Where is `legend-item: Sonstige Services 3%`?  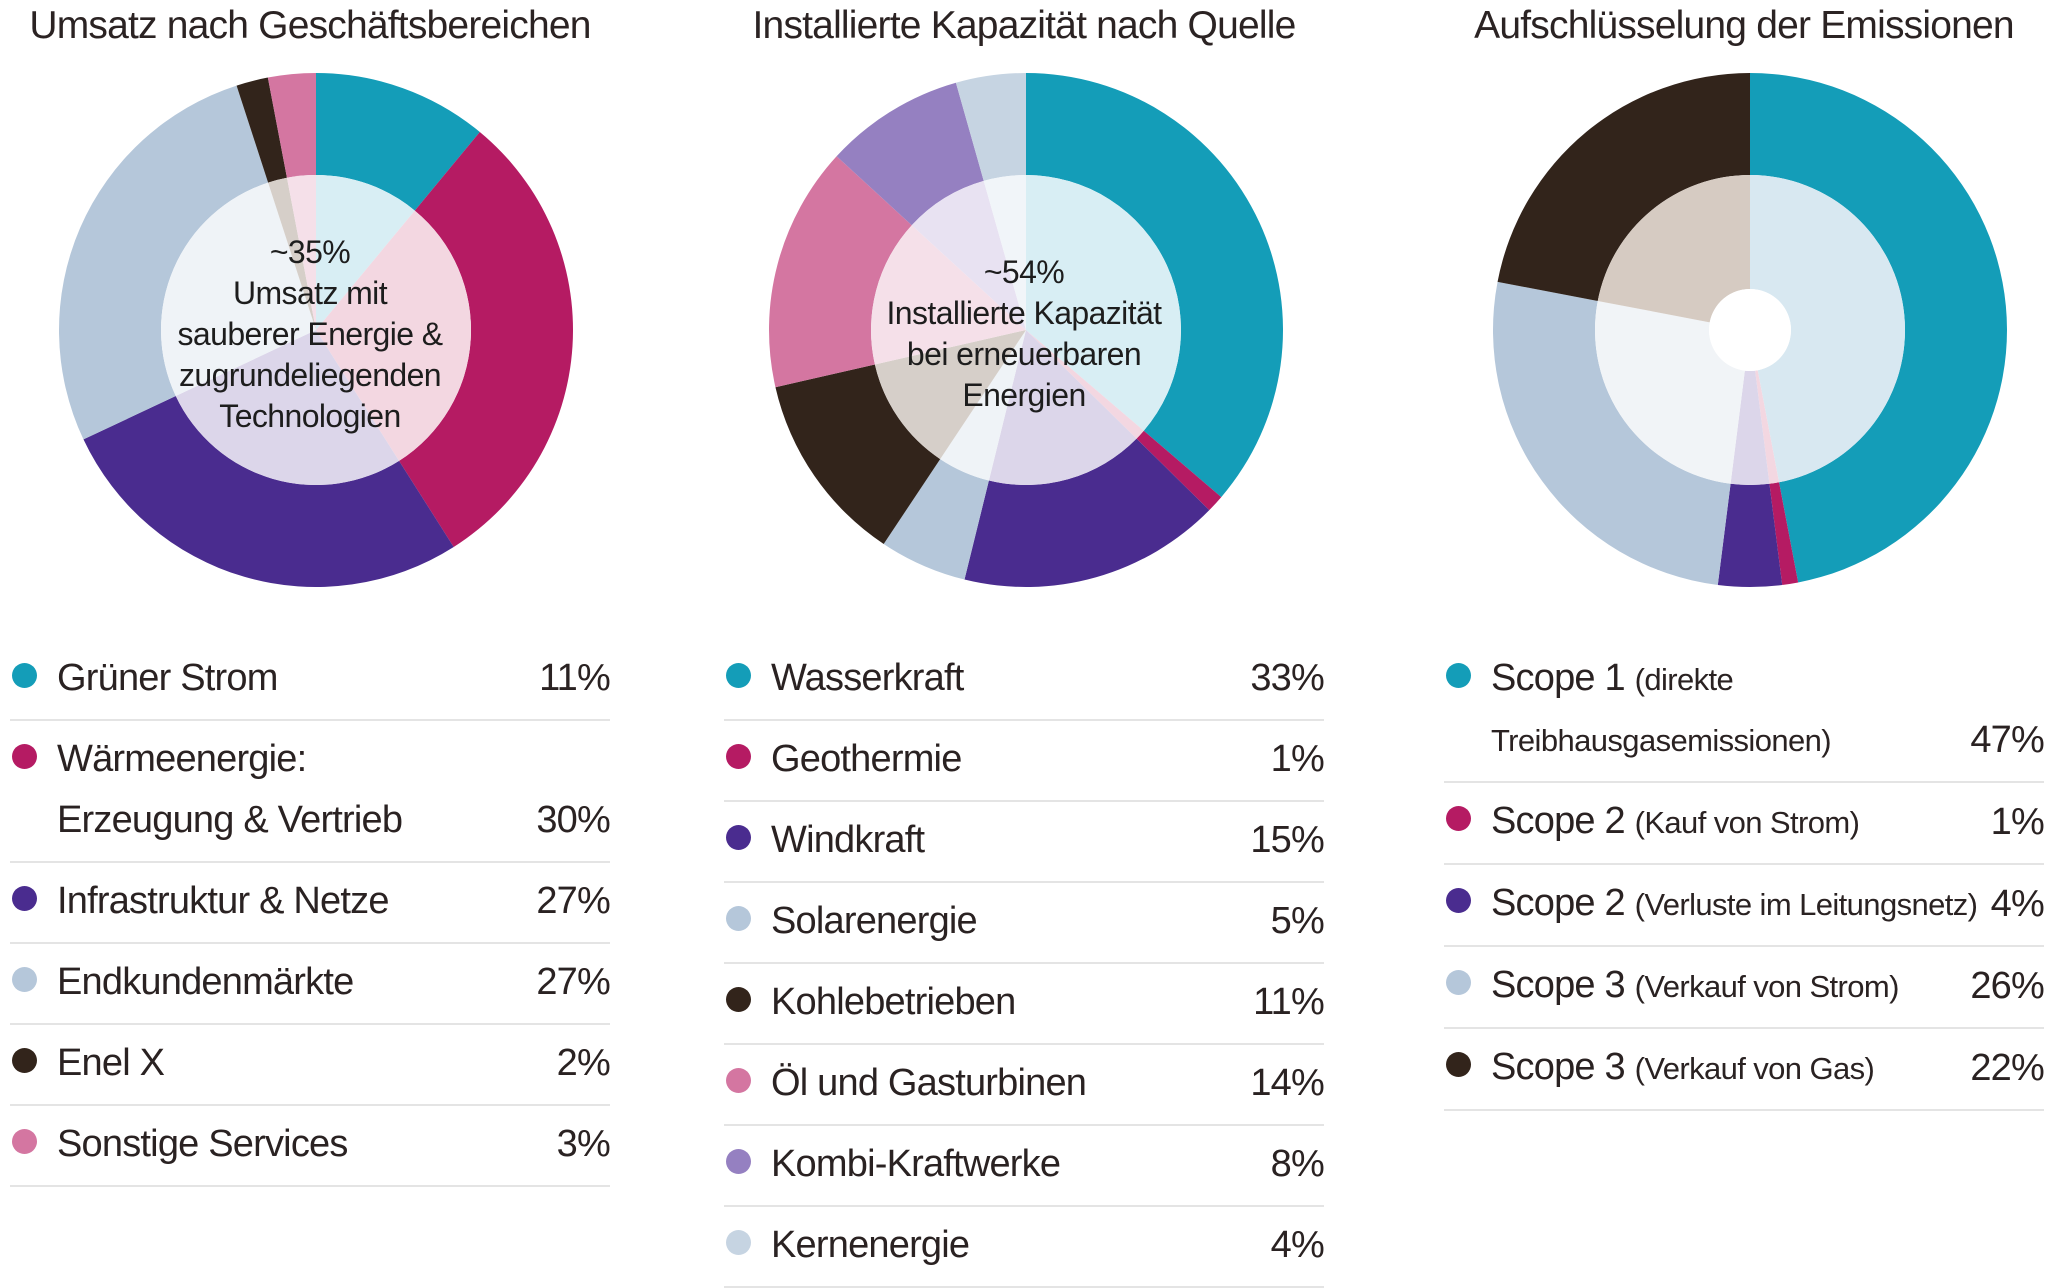 legend-item: Sonstige Services 3% is located at coordinates (310, 1146).